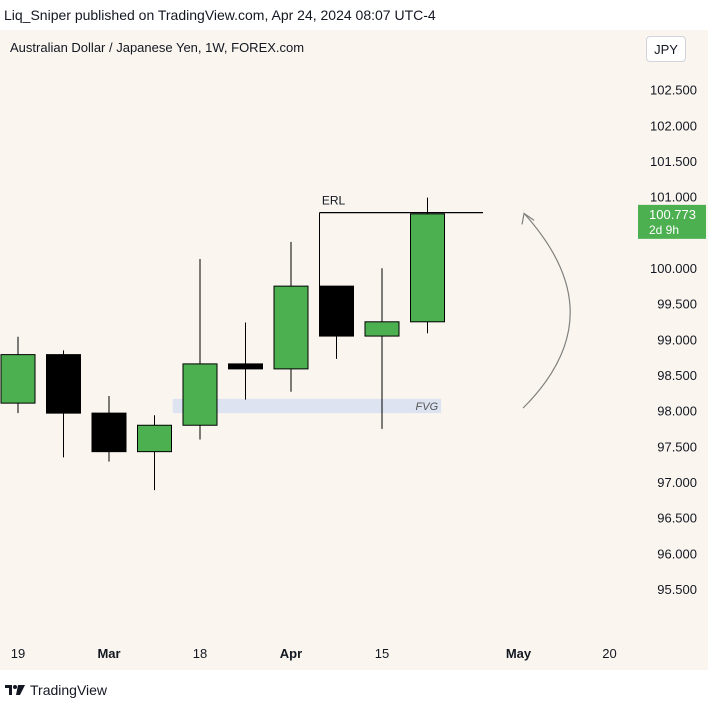 The image size is (708, 708). Describe the element at coordinates (108, 653) in the screenshot. I see `x-tick-label: Mar` at that location.